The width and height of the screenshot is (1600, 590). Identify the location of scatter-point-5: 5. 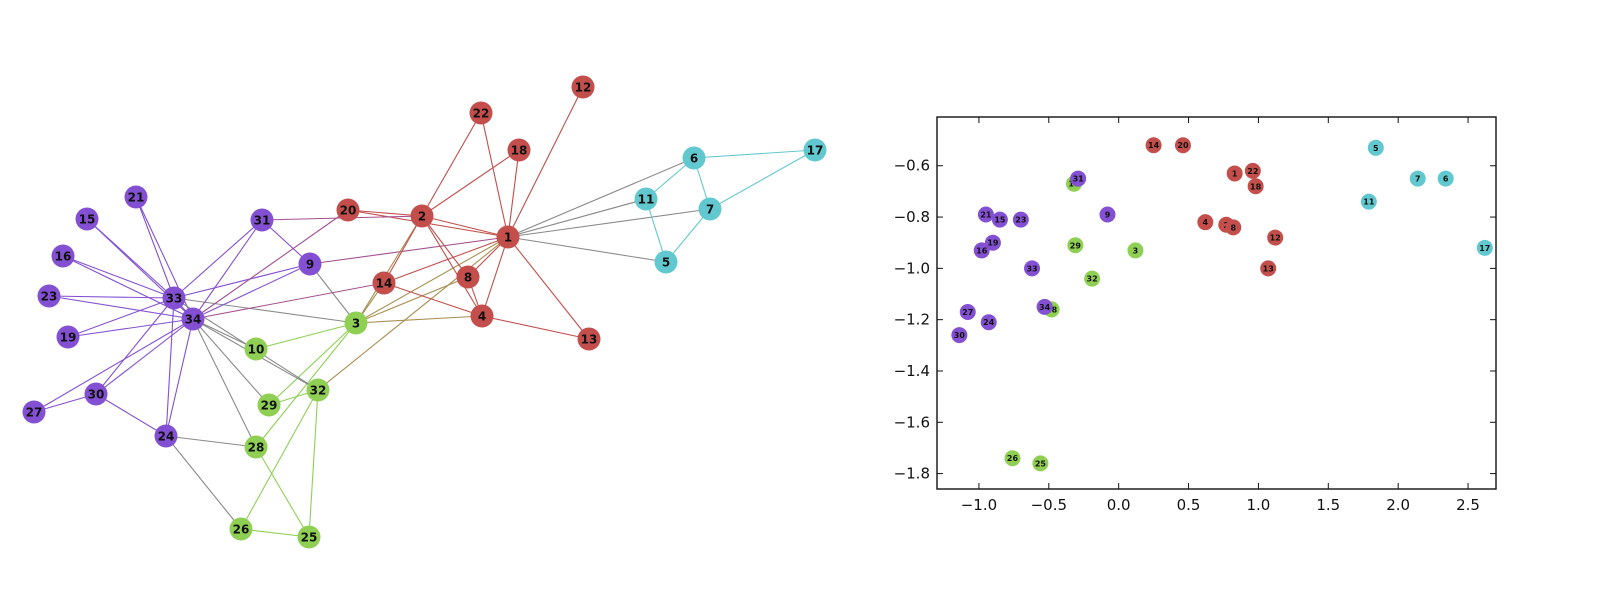
(1375, 147).